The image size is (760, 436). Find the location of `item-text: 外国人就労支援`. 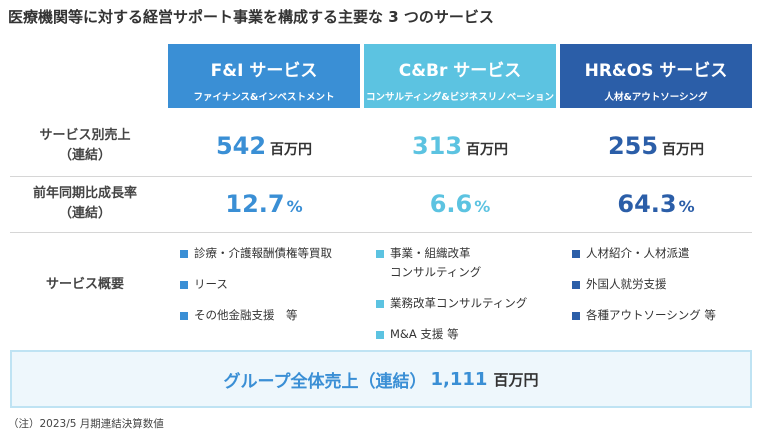

item-text: 外国人就労支援 is located at coordinates (626, 284).